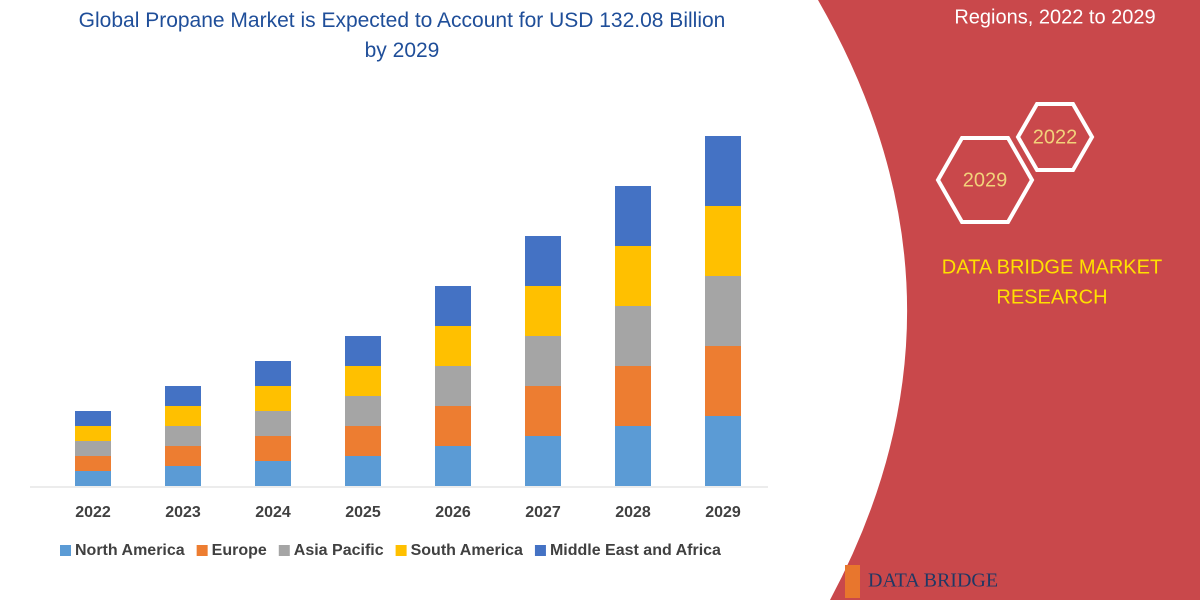  I want to click on brand-text: DATA BRIDGE MARKET, so click(1052, 267).